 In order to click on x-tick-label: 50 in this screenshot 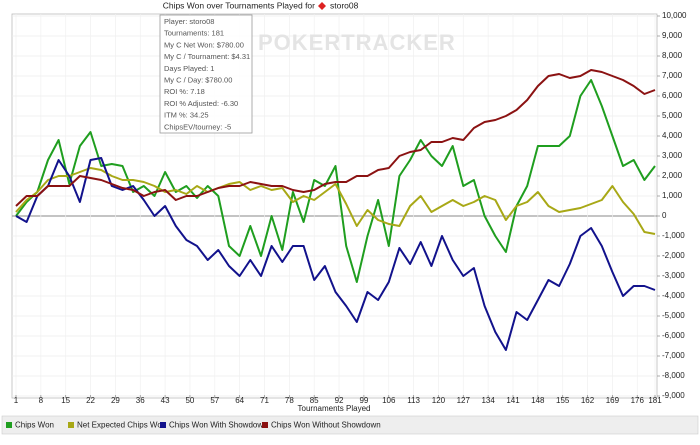, I will do `click(189, 400)`.